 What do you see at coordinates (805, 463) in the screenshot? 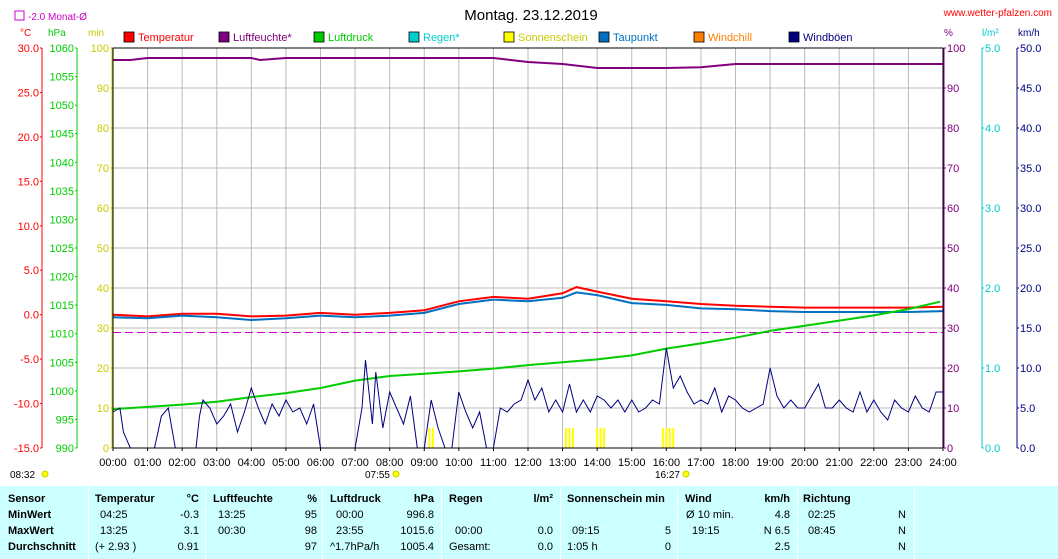
I see `x-tick-label: 20:00` at bounding box center [805, 463].